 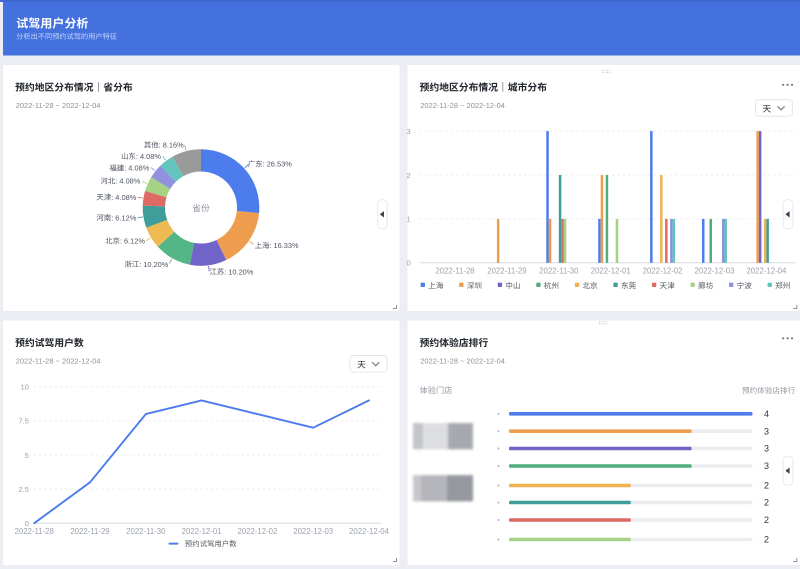 I want to click on svg-text: 5, so click(x=27, y=455).